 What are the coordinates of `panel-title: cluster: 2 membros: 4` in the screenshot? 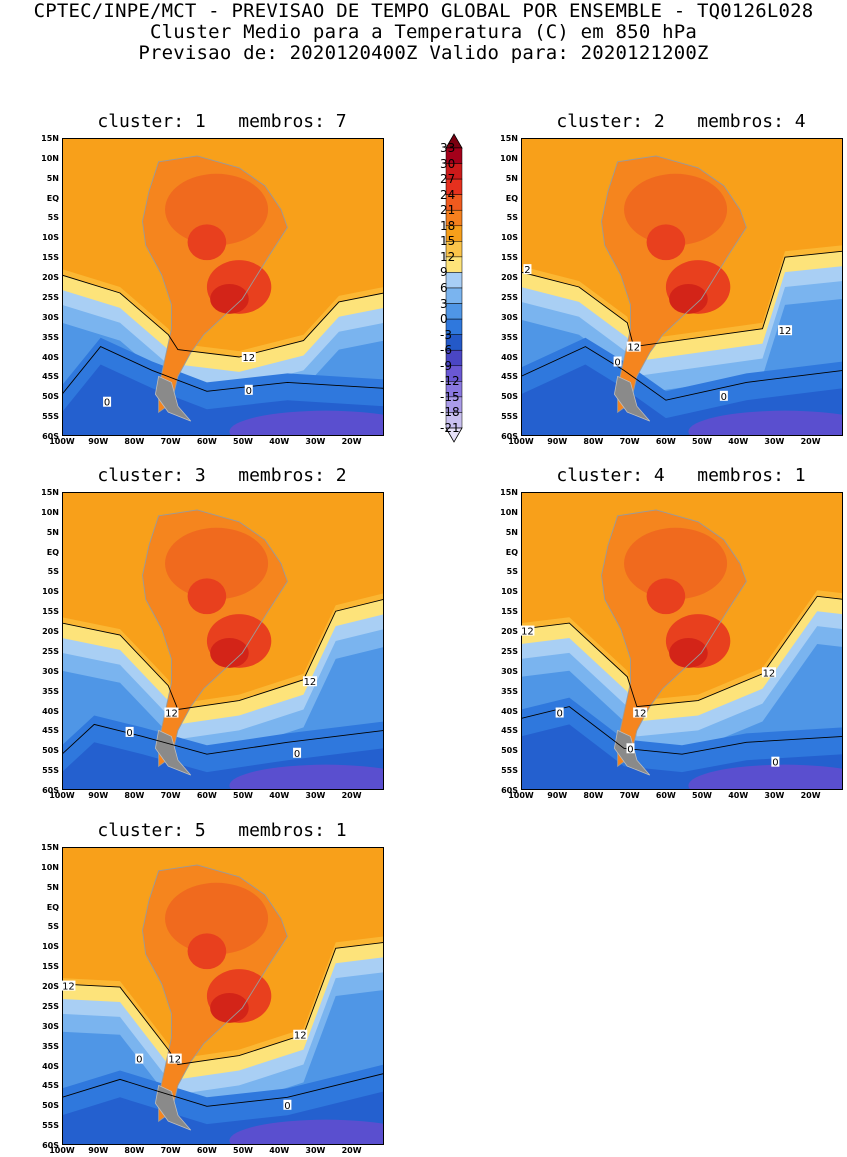 It's located at (681, 121).